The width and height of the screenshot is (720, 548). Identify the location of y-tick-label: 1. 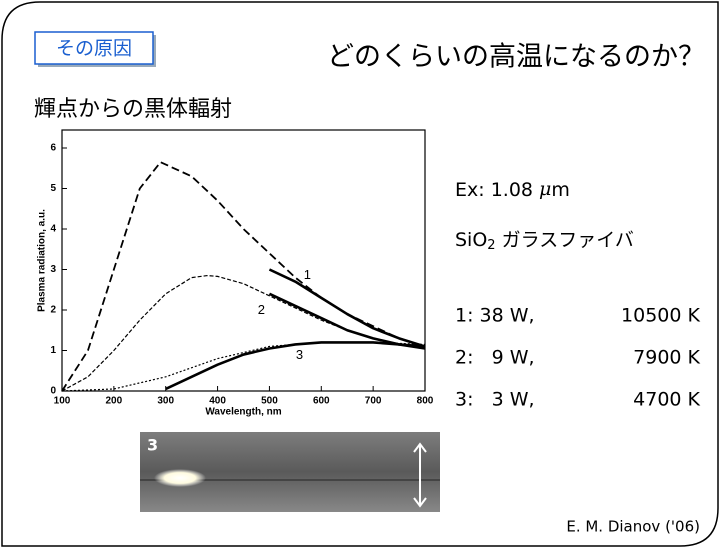
(53, 350).